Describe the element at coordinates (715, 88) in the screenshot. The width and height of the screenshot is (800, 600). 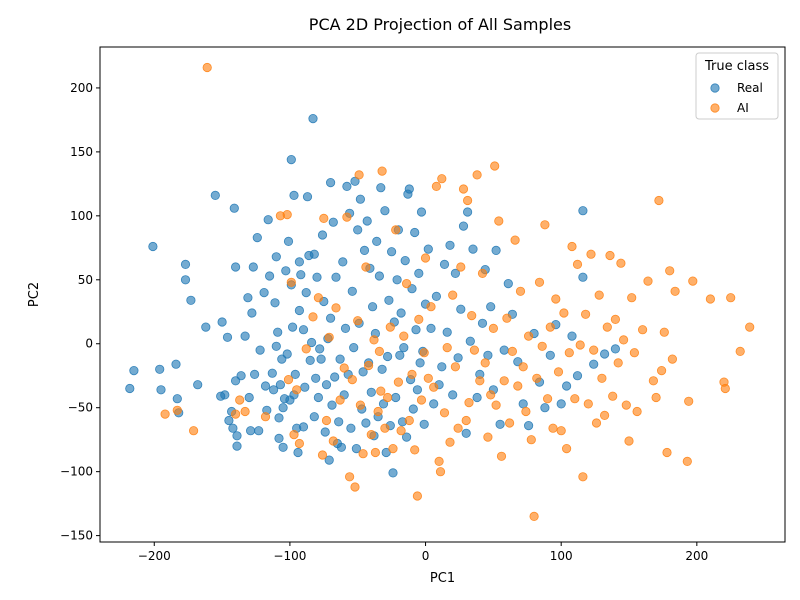
I see `legend-marker-real` at that location.